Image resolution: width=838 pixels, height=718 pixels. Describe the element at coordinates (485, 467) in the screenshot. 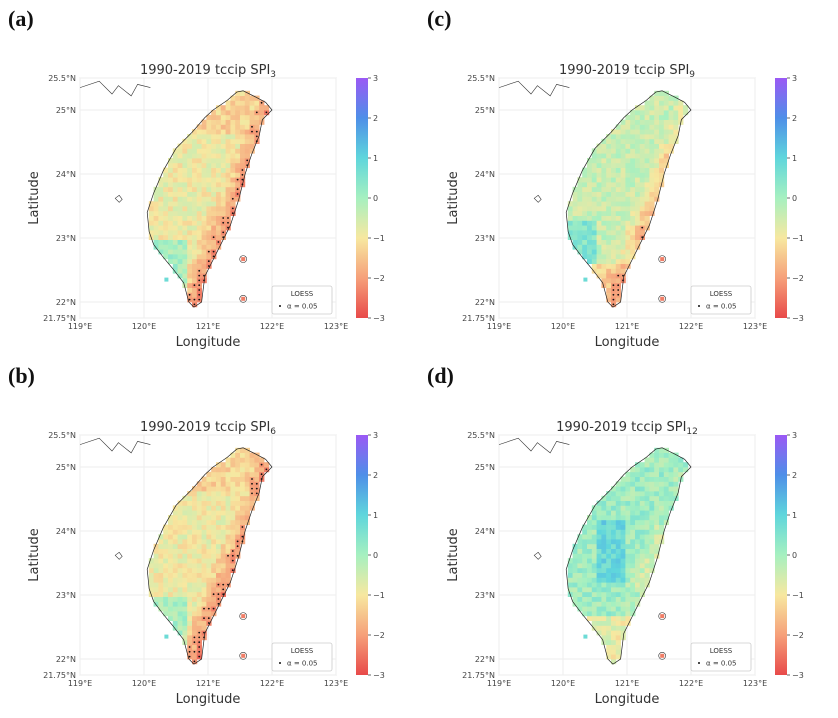

I see `y-tick-label: 25°N` at that location.